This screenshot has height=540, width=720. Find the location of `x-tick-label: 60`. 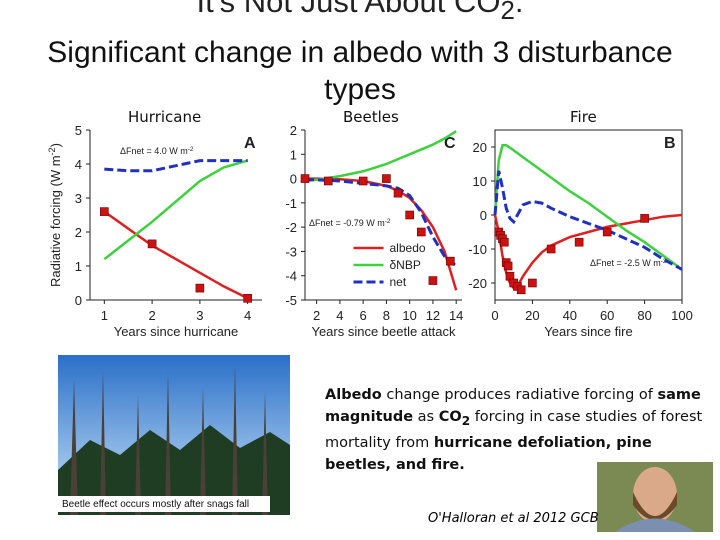

x-tick-label: 60 is located at coordinates (607, 315).